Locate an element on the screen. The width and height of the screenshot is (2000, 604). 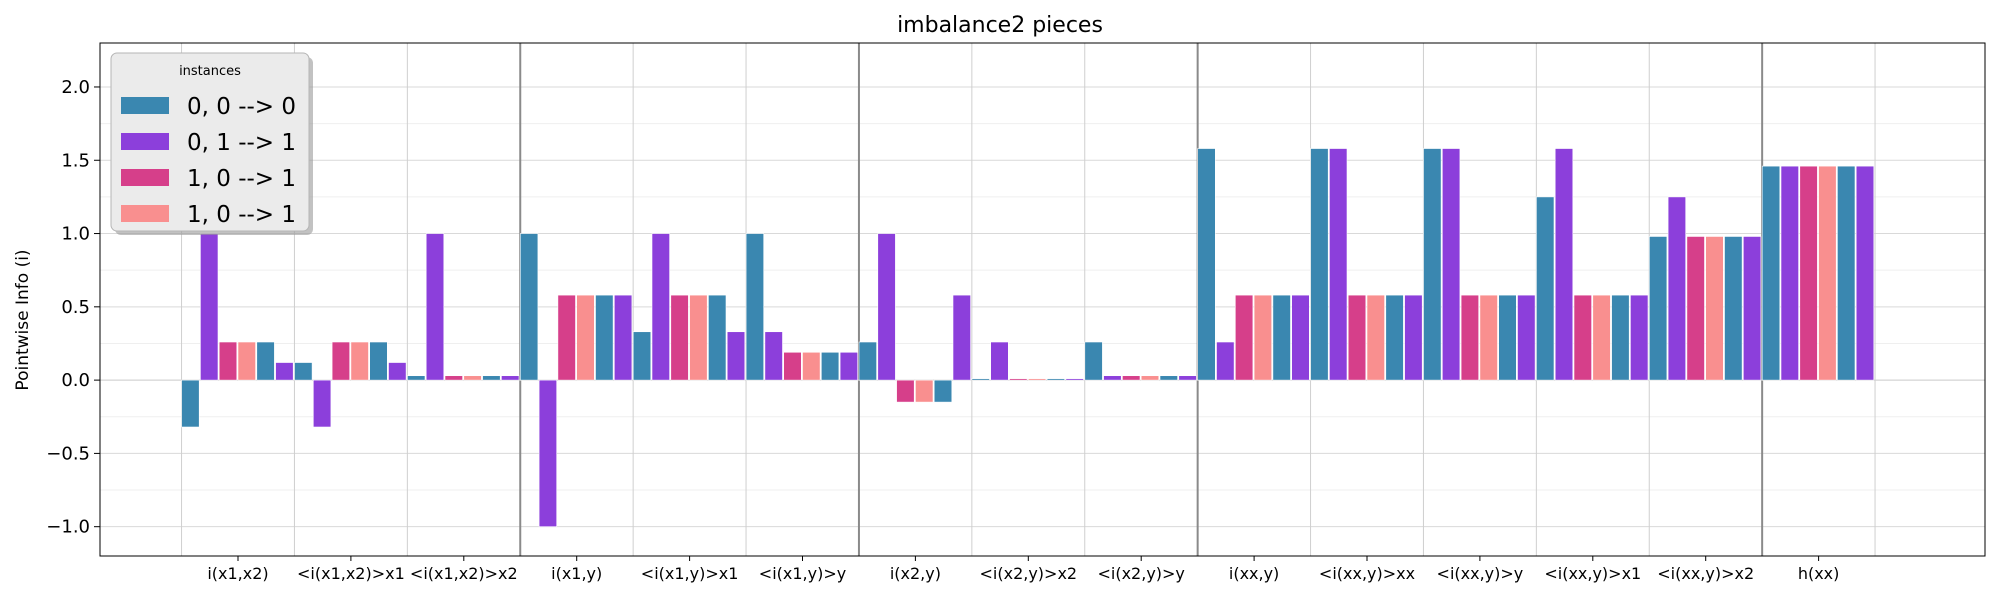
legend-title: instances is located at coordinates (210, 71).